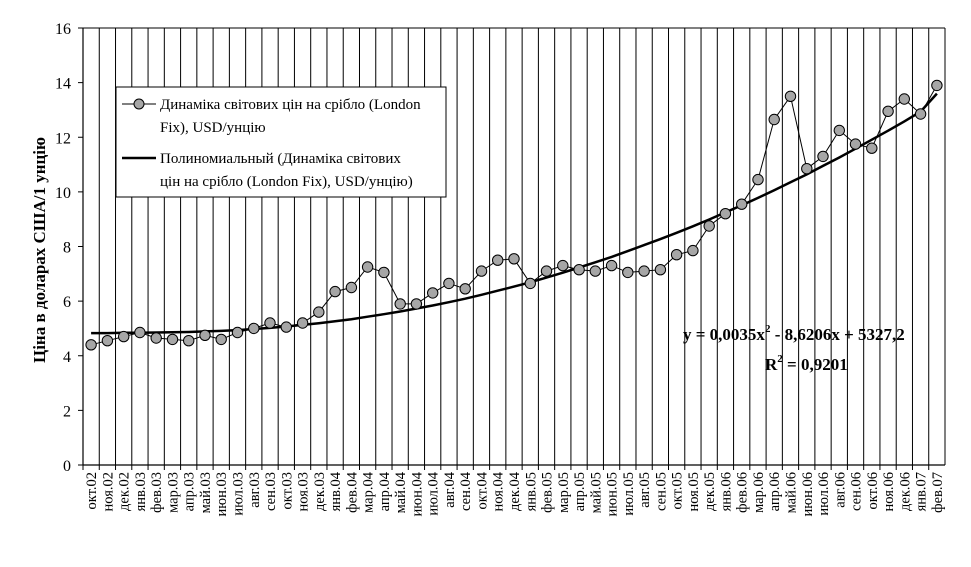 Image resolution: width=971 pixels, height=567 pixels. What do you see at coordinates (63, 138) in the screenshot?
I see `y-tick-label: 12` at bounding box center [63, 138].